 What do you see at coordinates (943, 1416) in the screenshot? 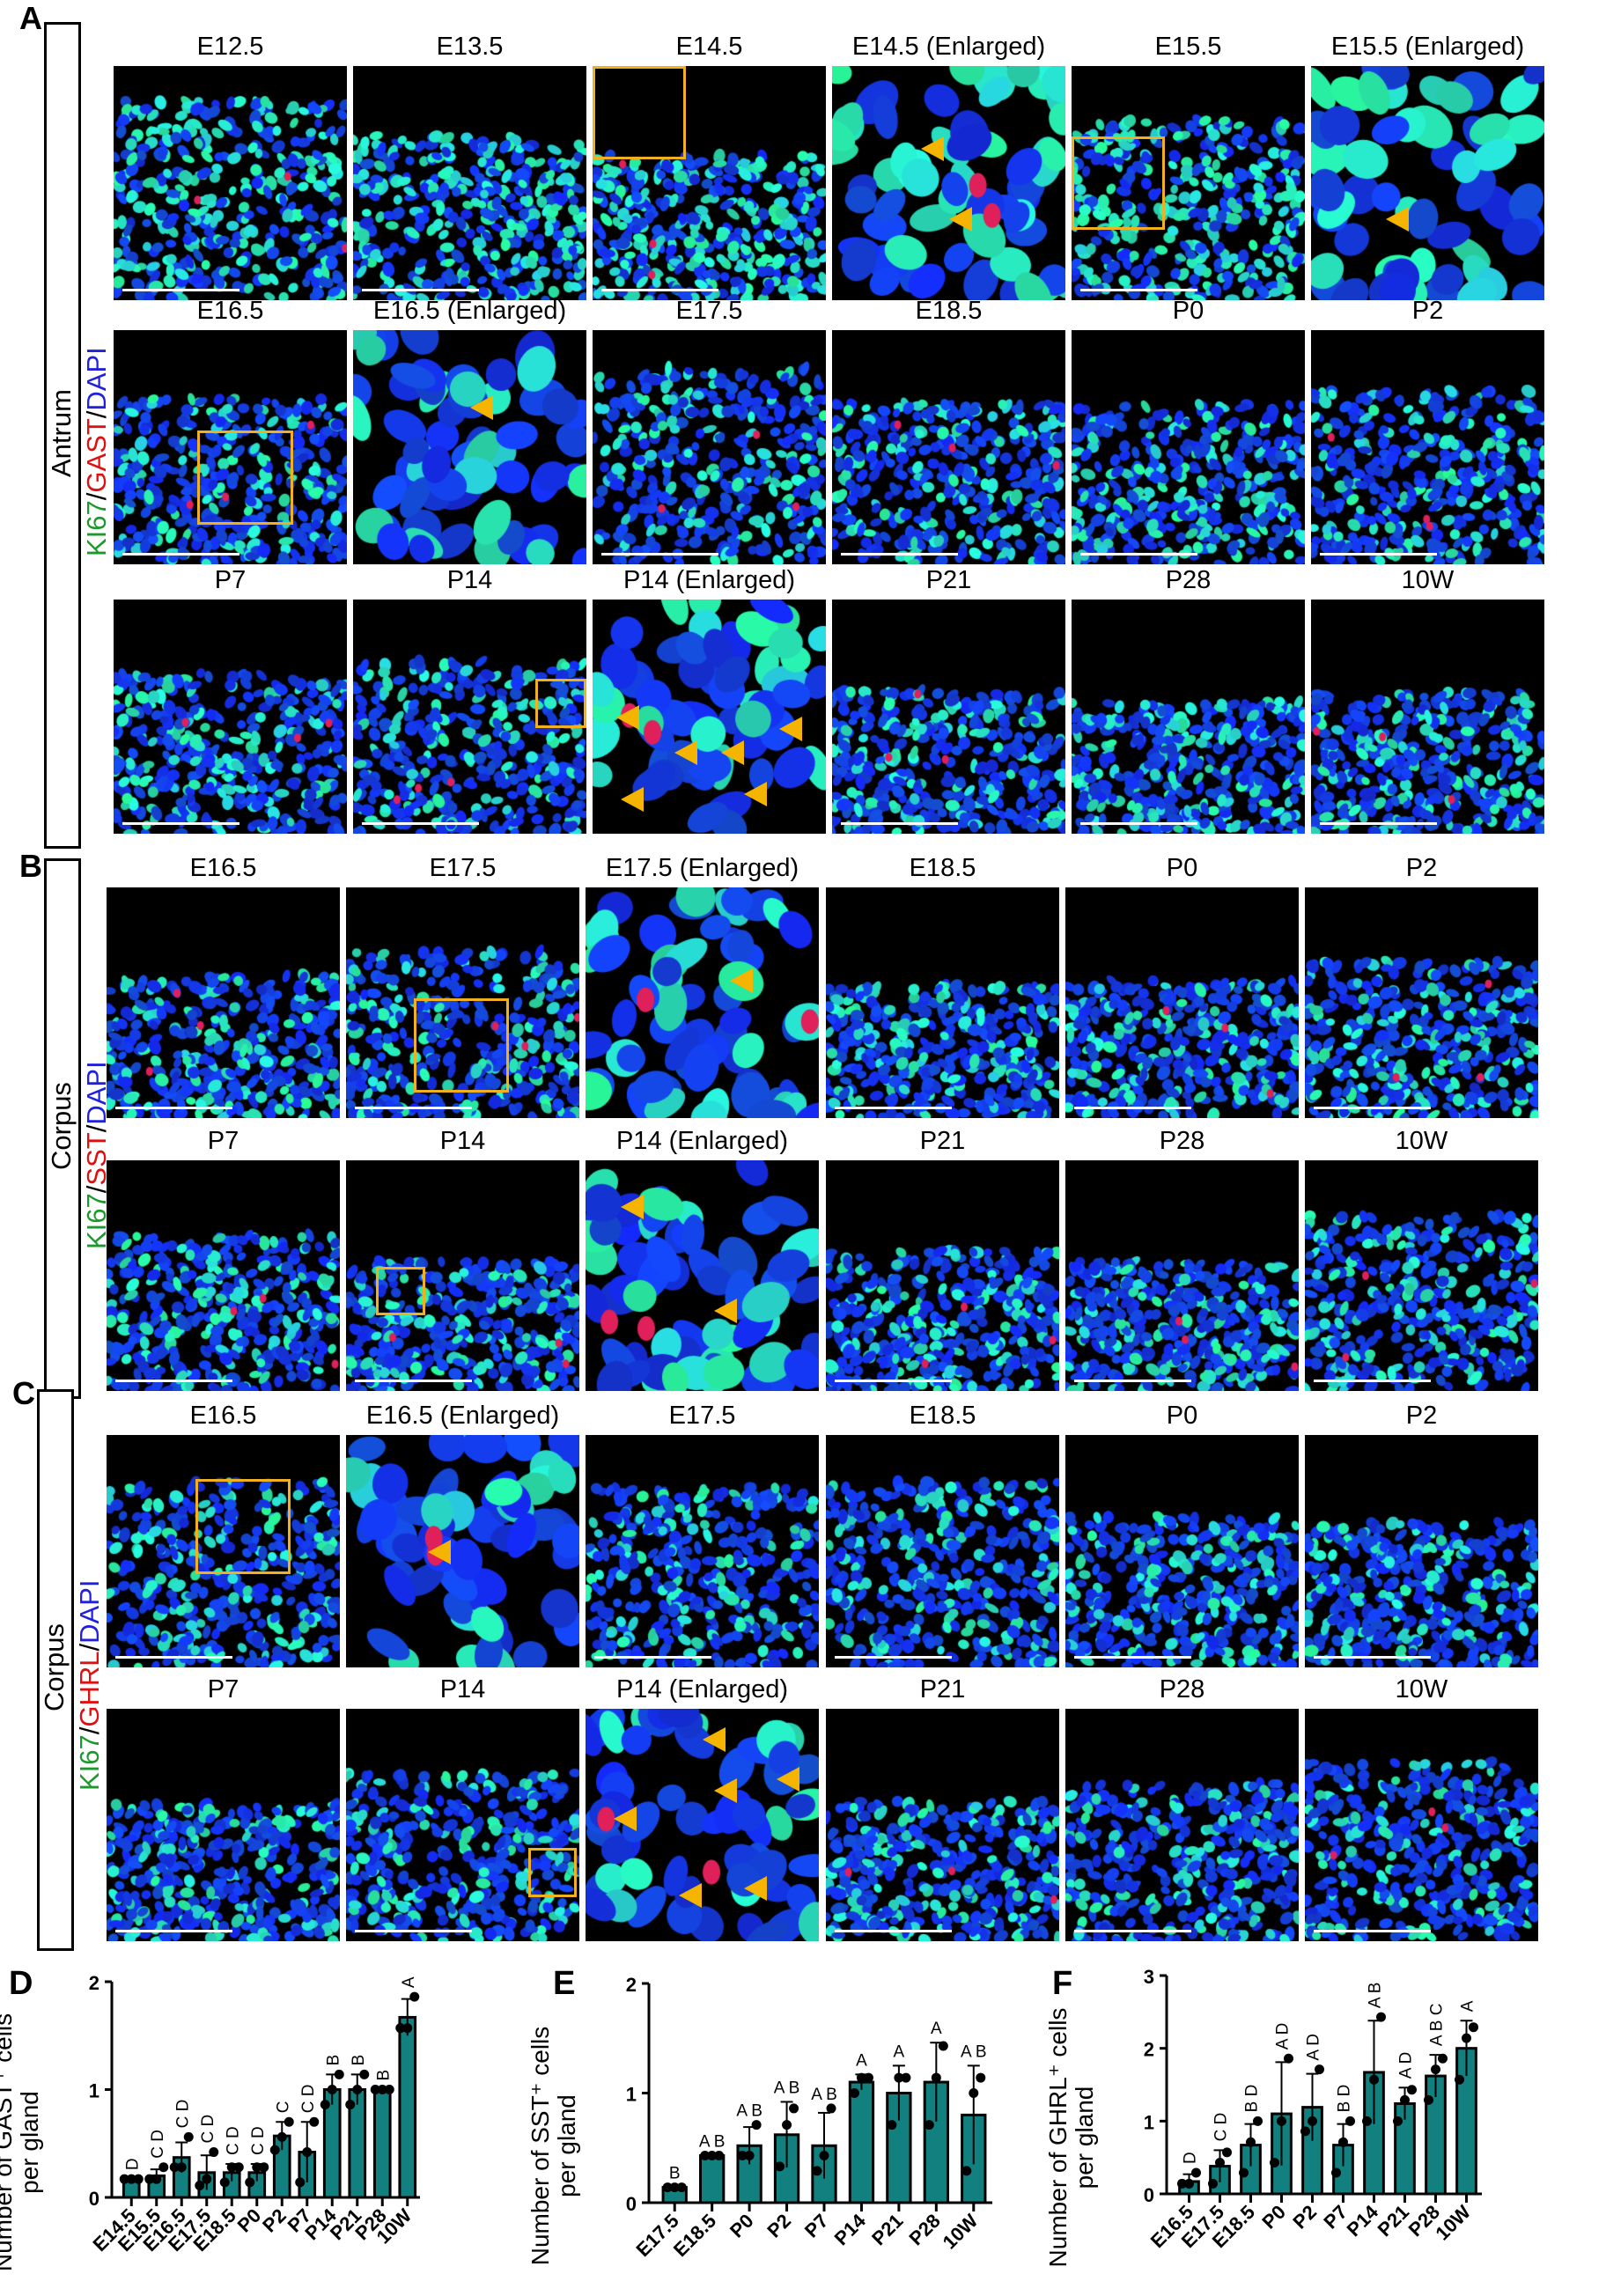
I see `panel-title: E18.5` at bounding box center [943, 1416].